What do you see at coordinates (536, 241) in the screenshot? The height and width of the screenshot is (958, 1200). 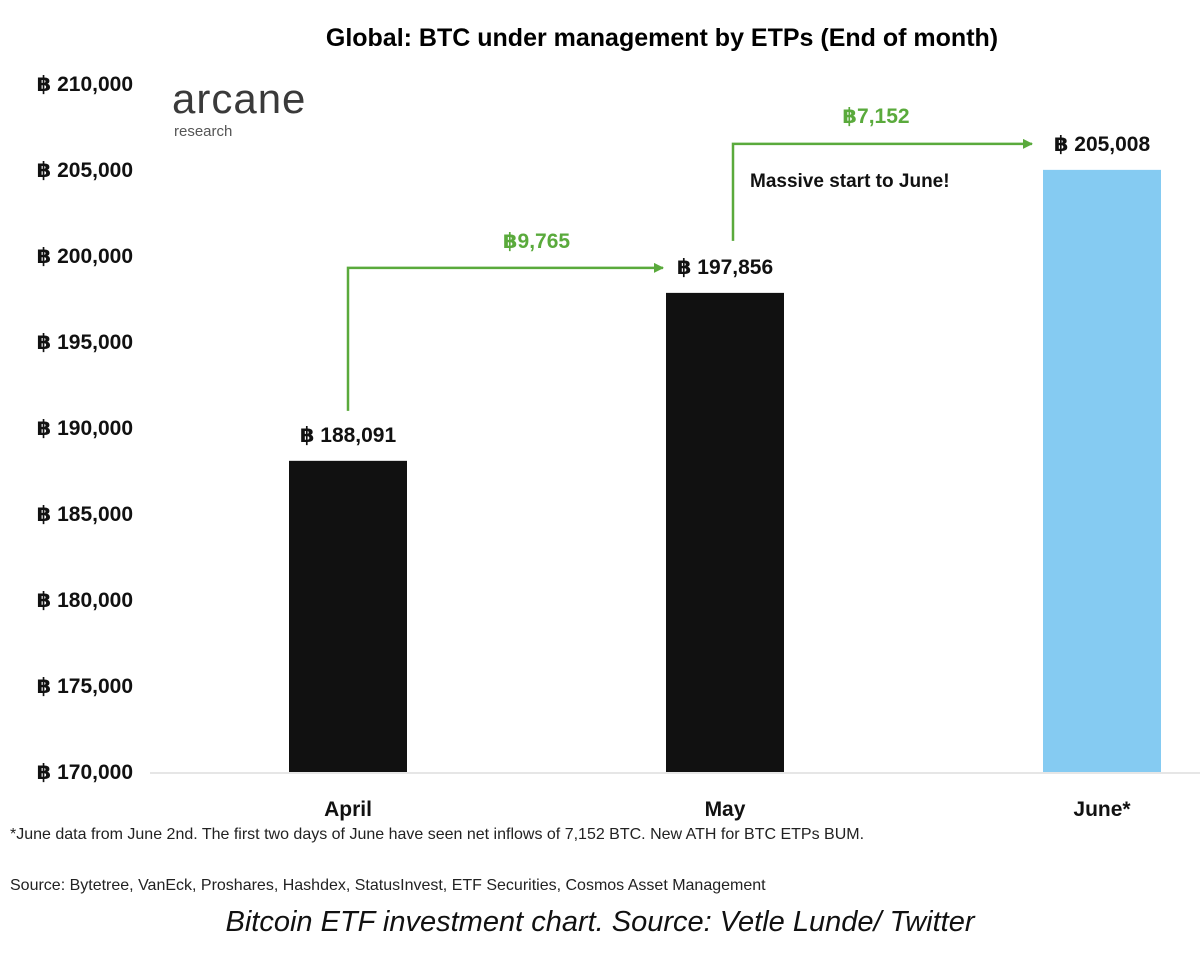 I see `change-label: ฿9,765` at bounding box center [536, 241].